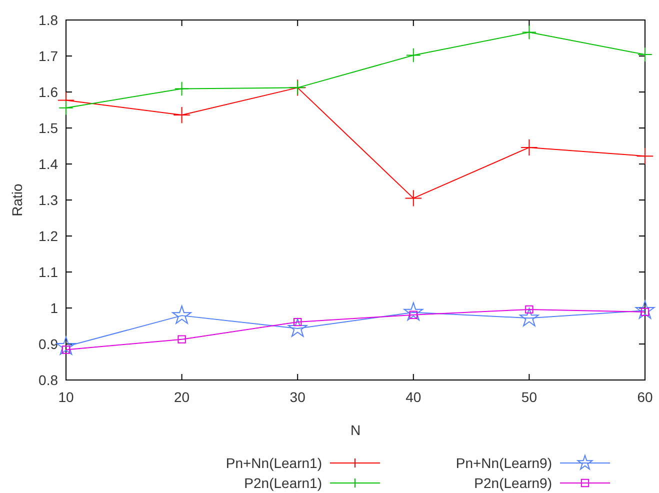  Describe the element at coordinates (283, 482) in the screenshot. I see `legend-label: P2n(Learn1)` at that location.